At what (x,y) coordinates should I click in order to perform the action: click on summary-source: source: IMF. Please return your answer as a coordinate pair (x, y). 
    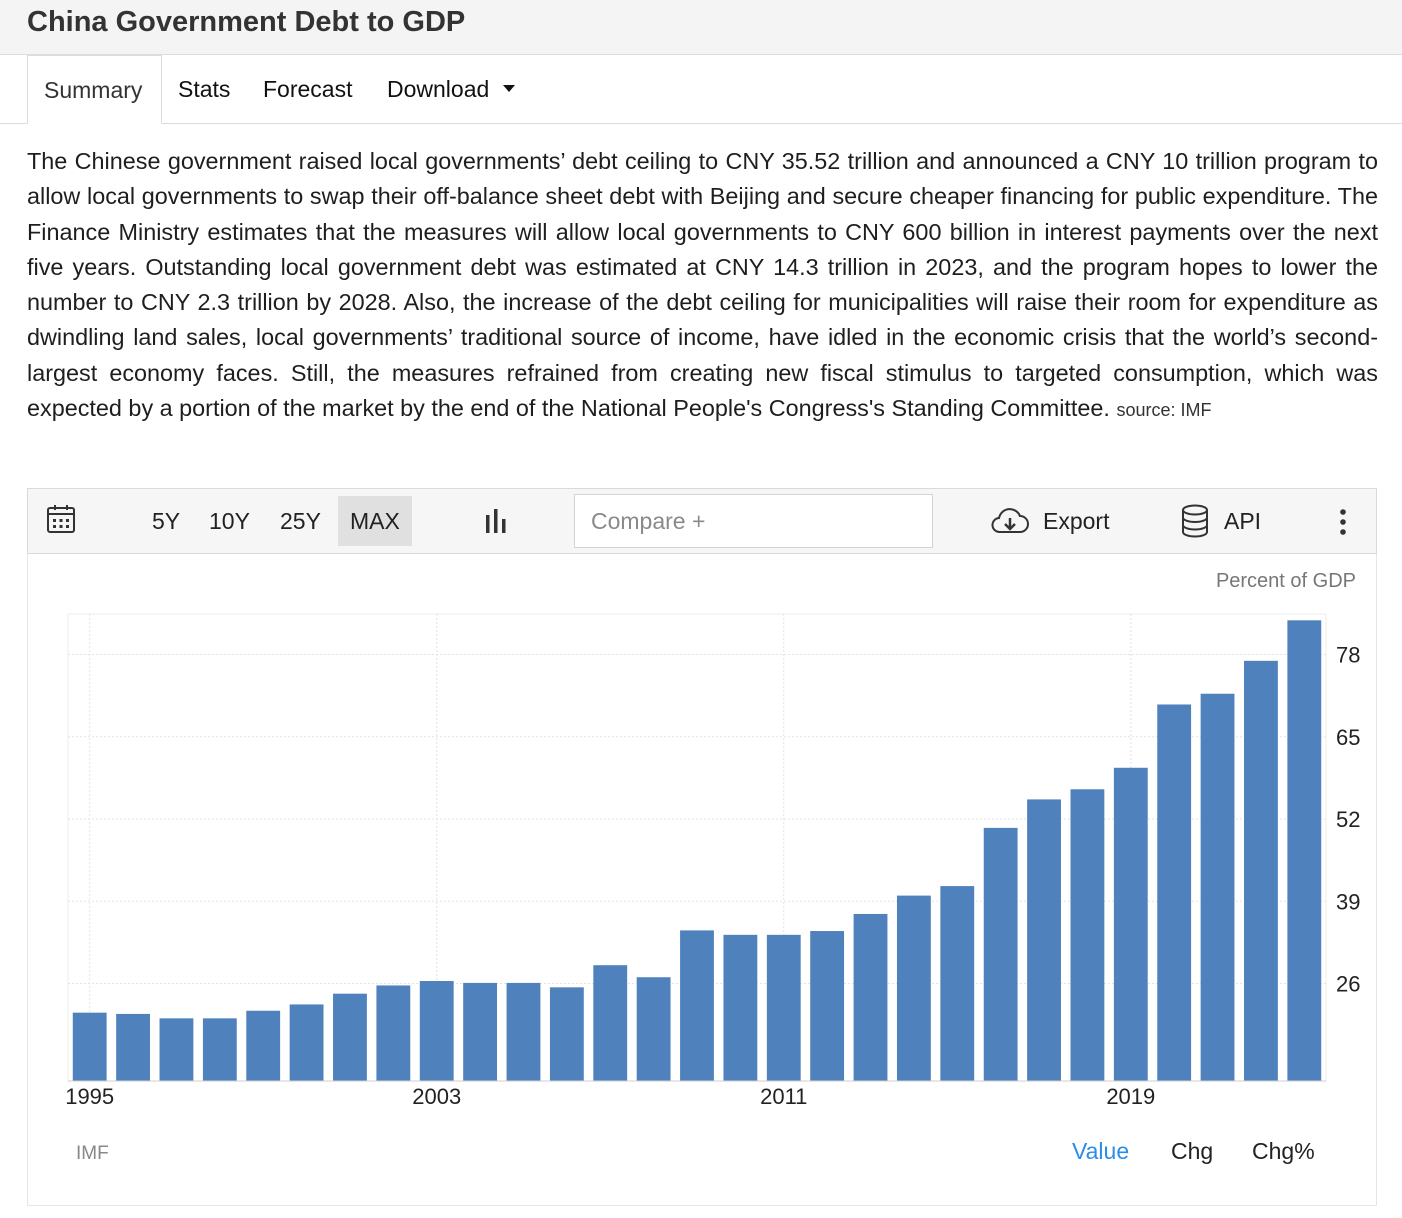
    Looking at the image, I should click on (1164, 410).